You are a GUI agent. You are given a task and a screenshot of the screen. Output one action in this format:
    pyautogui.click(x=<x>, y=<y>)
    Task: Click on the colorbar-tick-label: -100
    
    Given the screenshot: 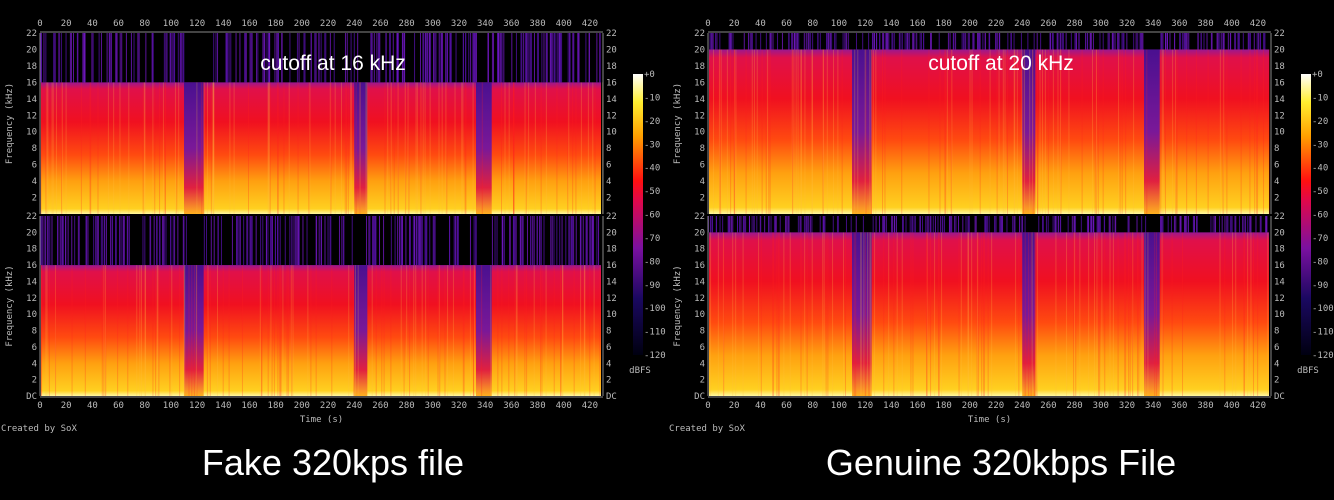 What is the action you would take?
    pyautogui.click(x=655, y=309)
    